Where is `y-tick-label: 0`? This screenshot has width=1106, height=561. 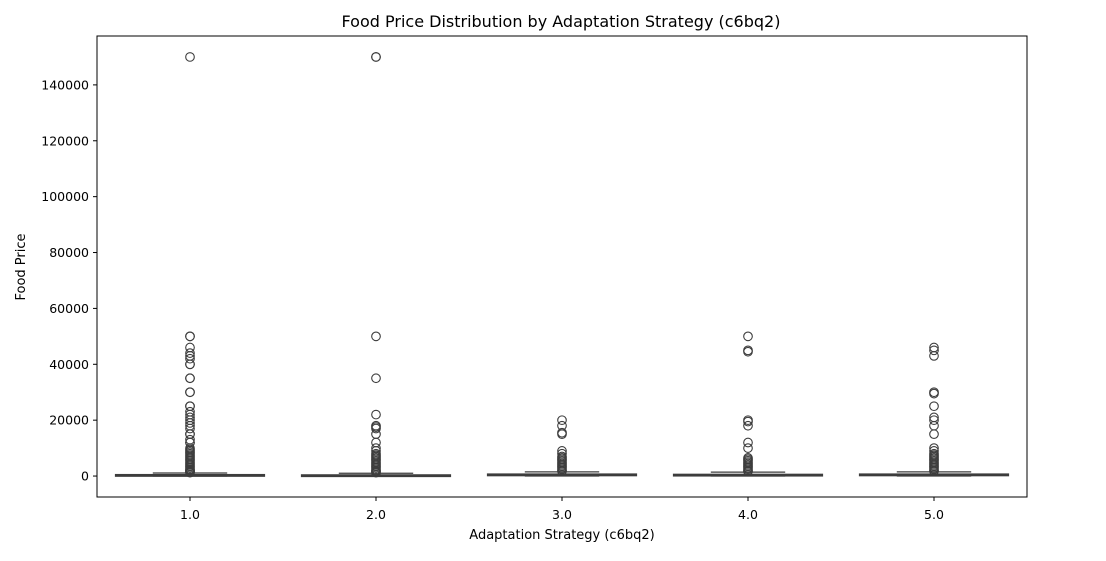
y-tick-label: 0 is located at coordinates (85, 476).